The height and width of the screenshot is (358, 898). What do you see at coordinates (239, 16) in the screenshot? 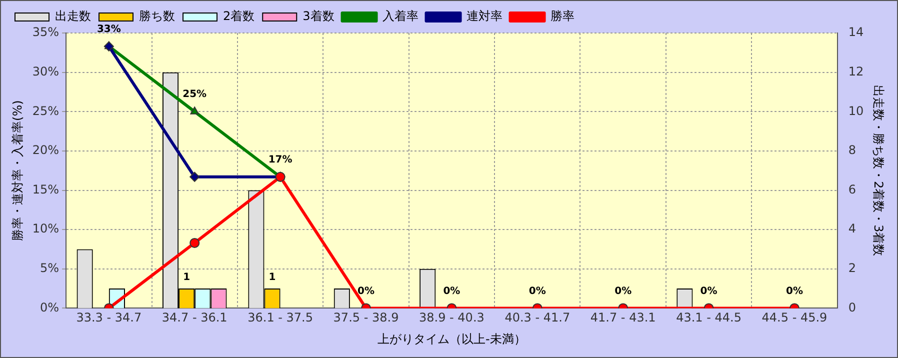
I see `legend-label: 2着数` at bounding box center [239, 16].